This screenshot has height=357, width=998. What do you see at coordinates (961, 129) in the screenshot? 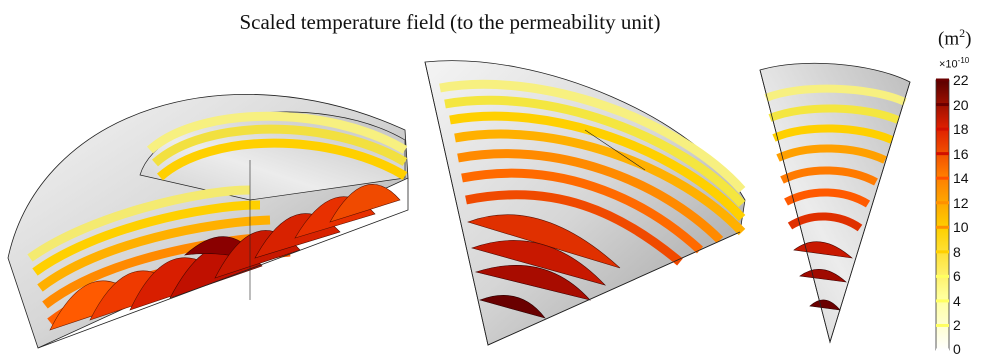
I see `colorbar-tick-label: 18` at bounding box center [961, 129].